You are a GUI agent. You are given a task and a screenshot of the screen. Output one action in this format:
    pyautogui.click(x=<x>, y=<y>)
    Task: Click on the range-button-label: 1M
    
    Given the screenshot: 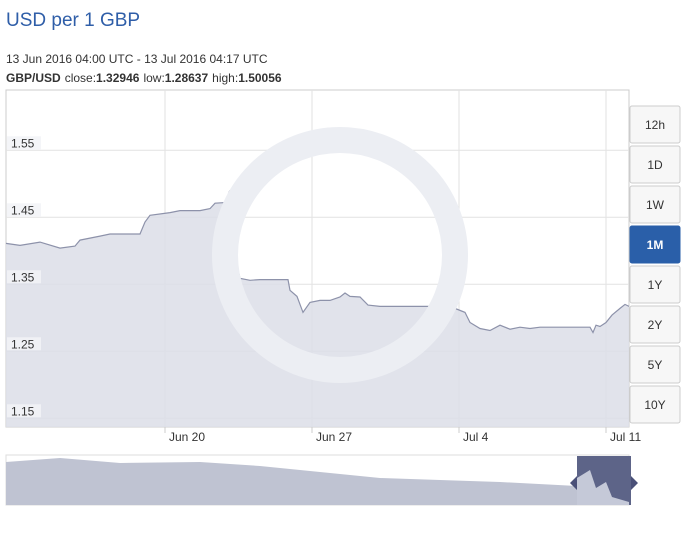 What is the action you would take?
    pyautogui.click(x=655, y=245)
    